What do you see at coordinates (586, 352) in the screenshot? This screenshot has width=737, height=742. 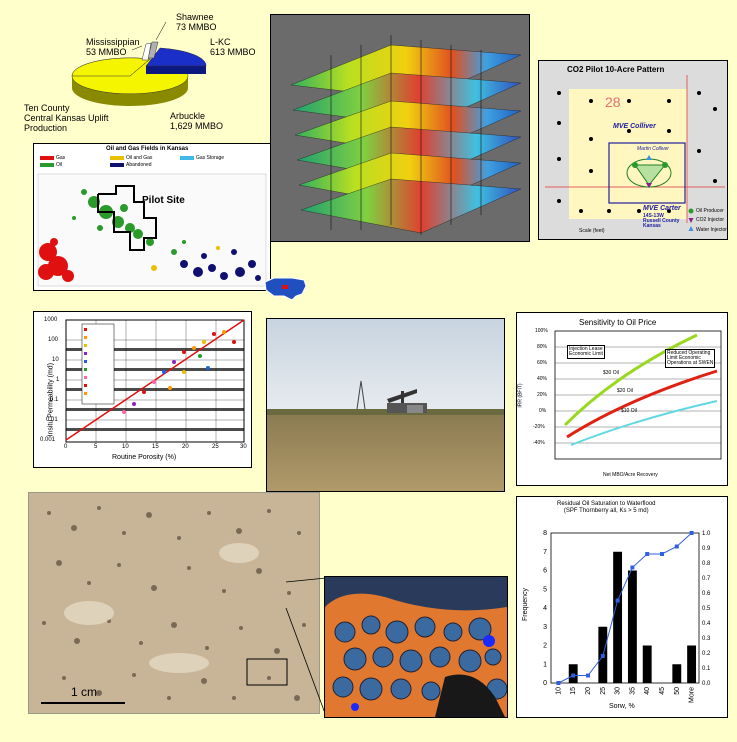 I see `sens-box-1: Injection Lease Economic Limit` at bounding box center [586, 352].